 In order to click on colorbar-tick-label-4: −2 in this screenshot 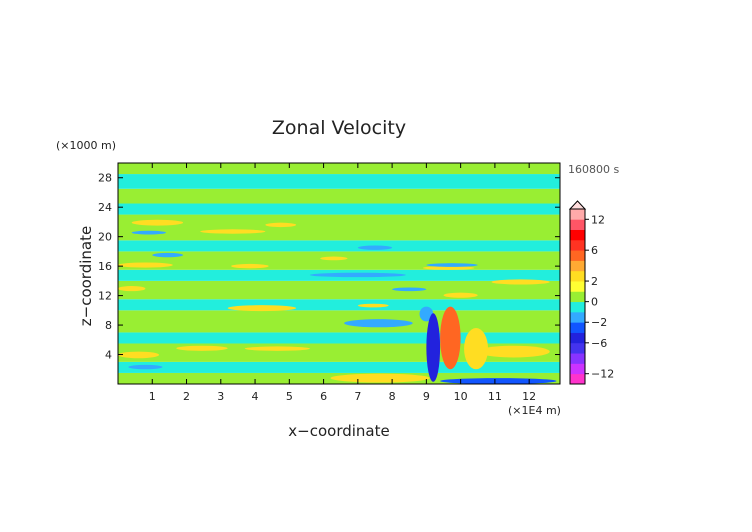, I will do `click(599, 322)`.